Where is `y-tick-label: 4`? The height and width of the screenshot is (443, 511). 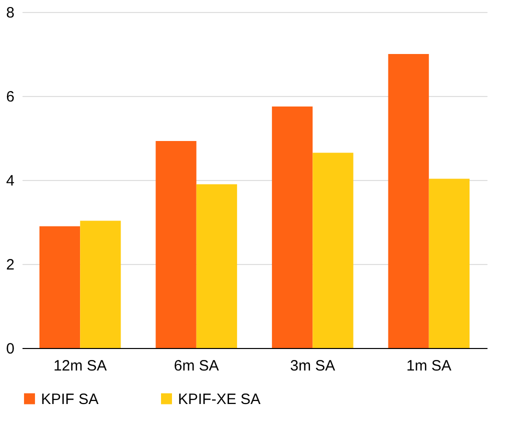
y-tick-label: 4 is located at coordinates (10, 181).